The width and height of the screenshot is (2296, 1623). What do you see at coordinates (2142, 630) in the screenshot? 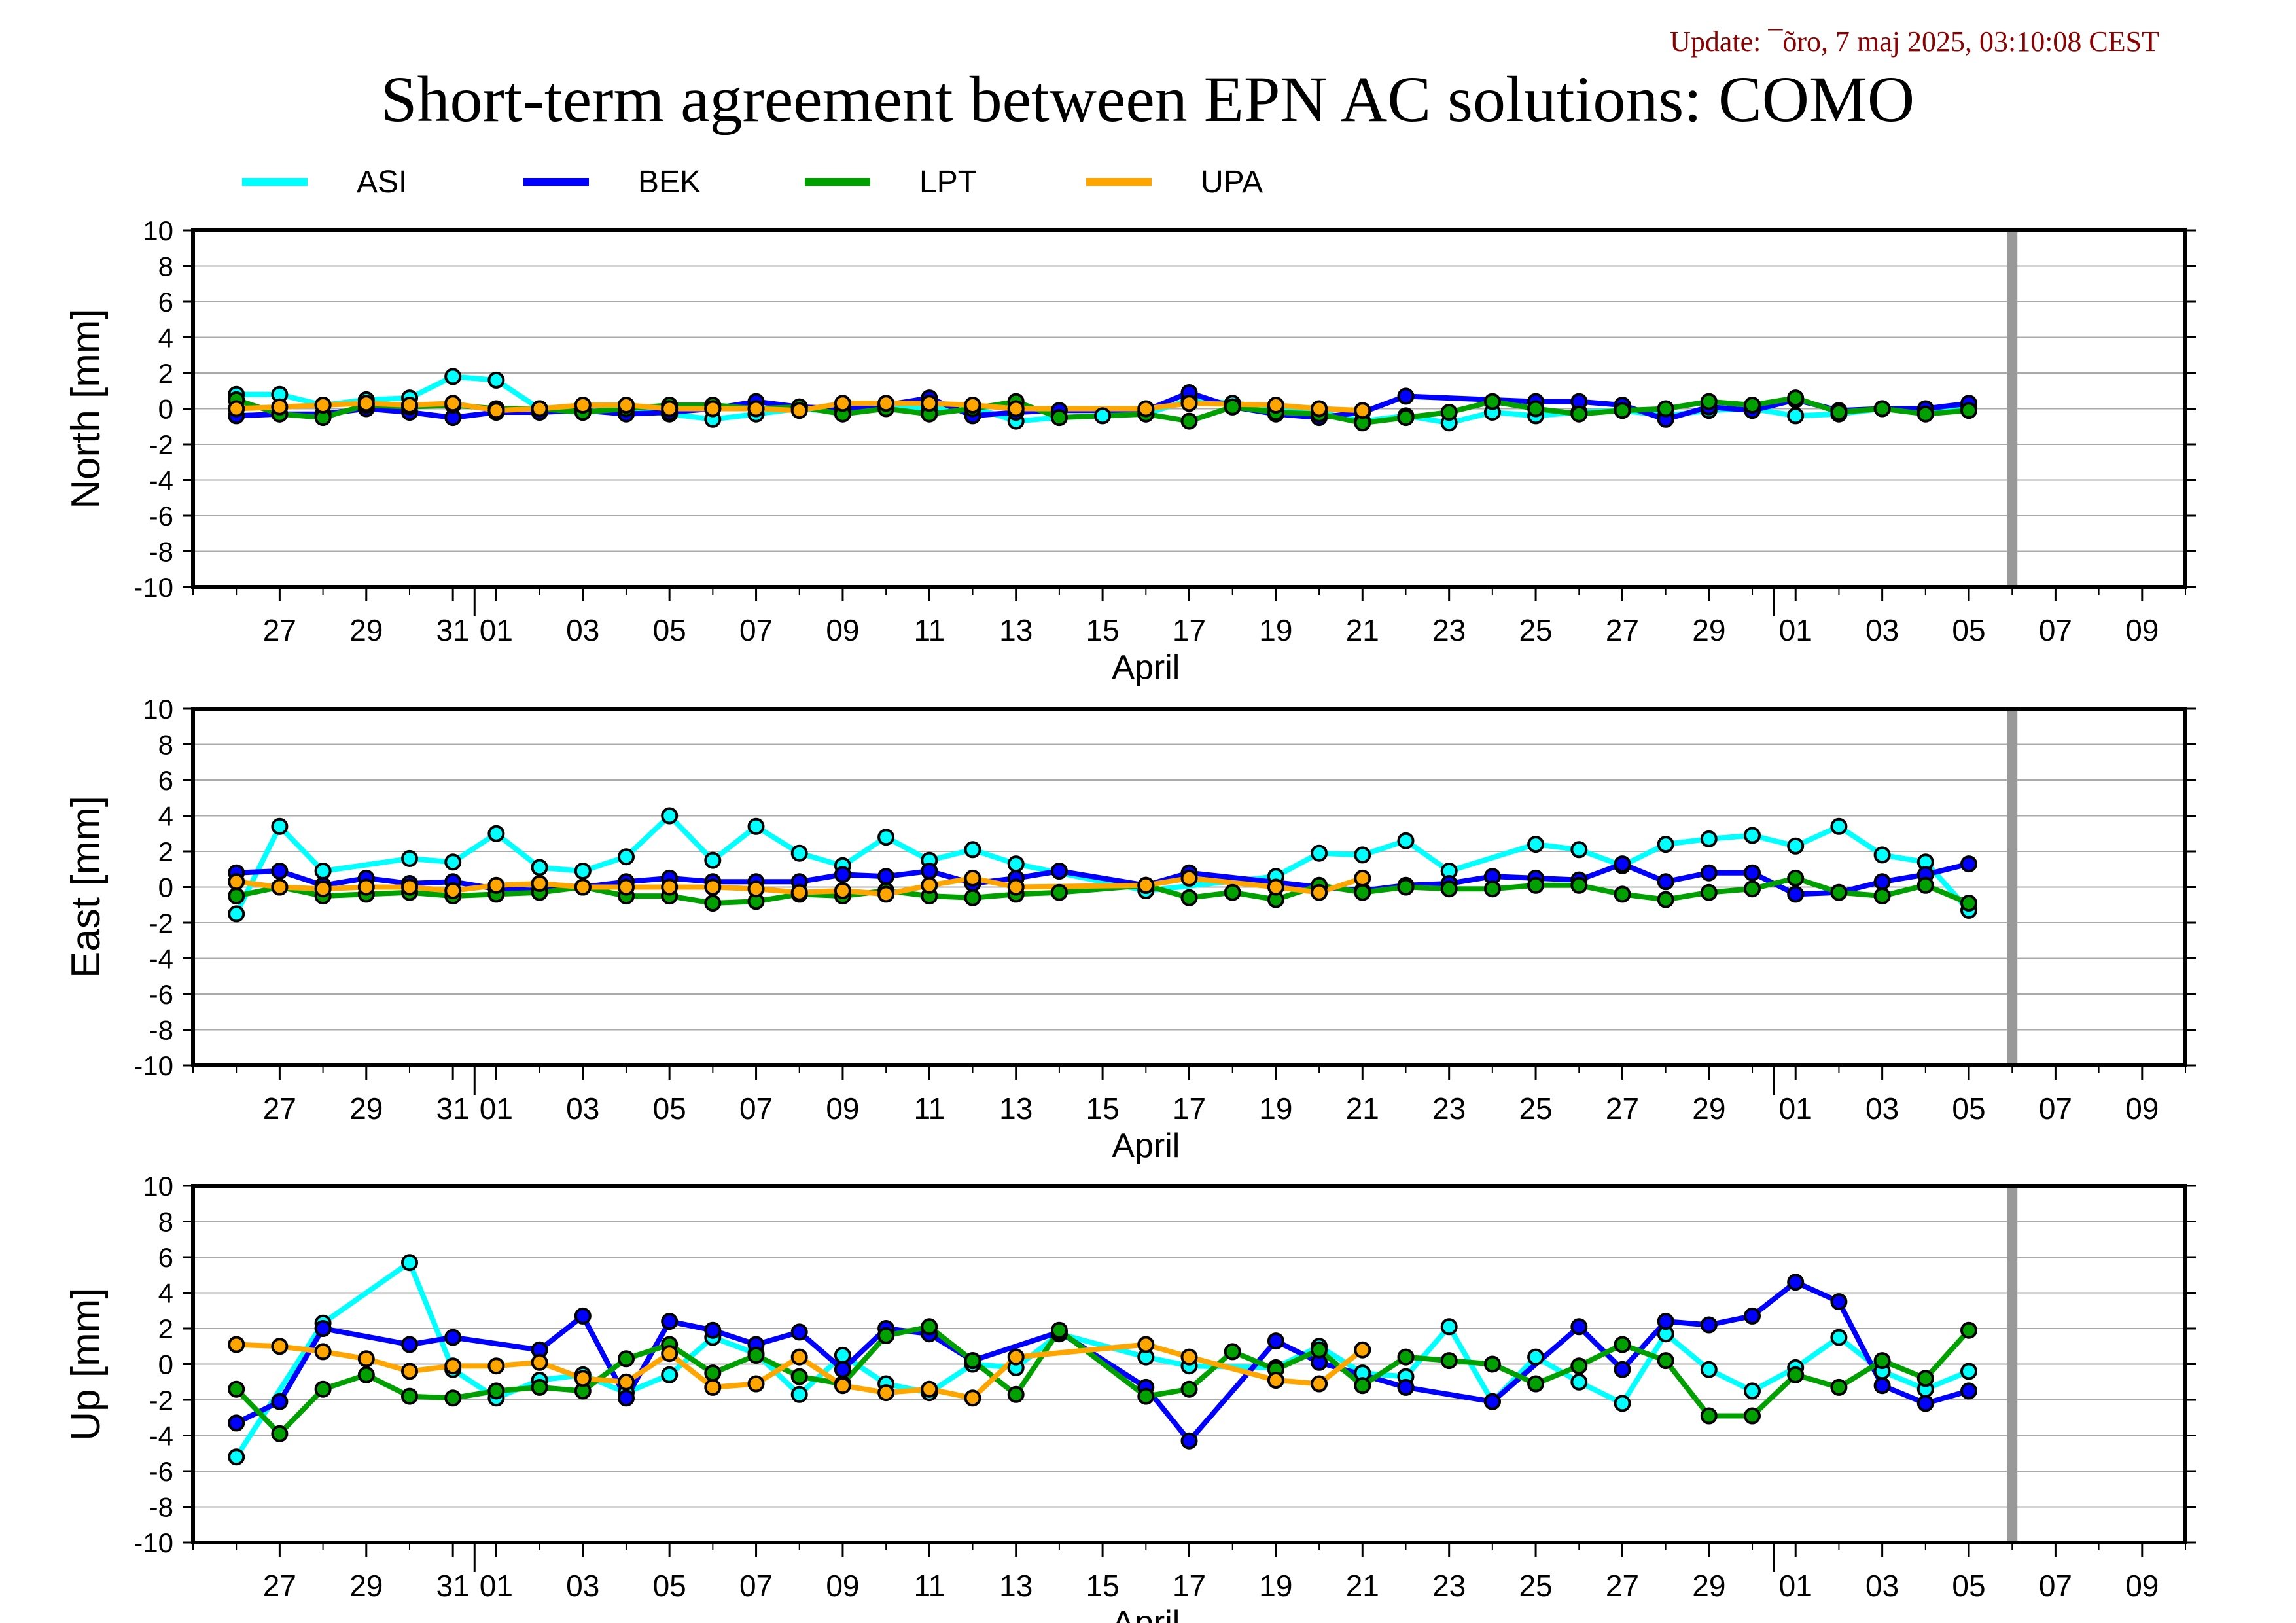
I see `x-tick-label: 09` at bounding box center [2142, 630].